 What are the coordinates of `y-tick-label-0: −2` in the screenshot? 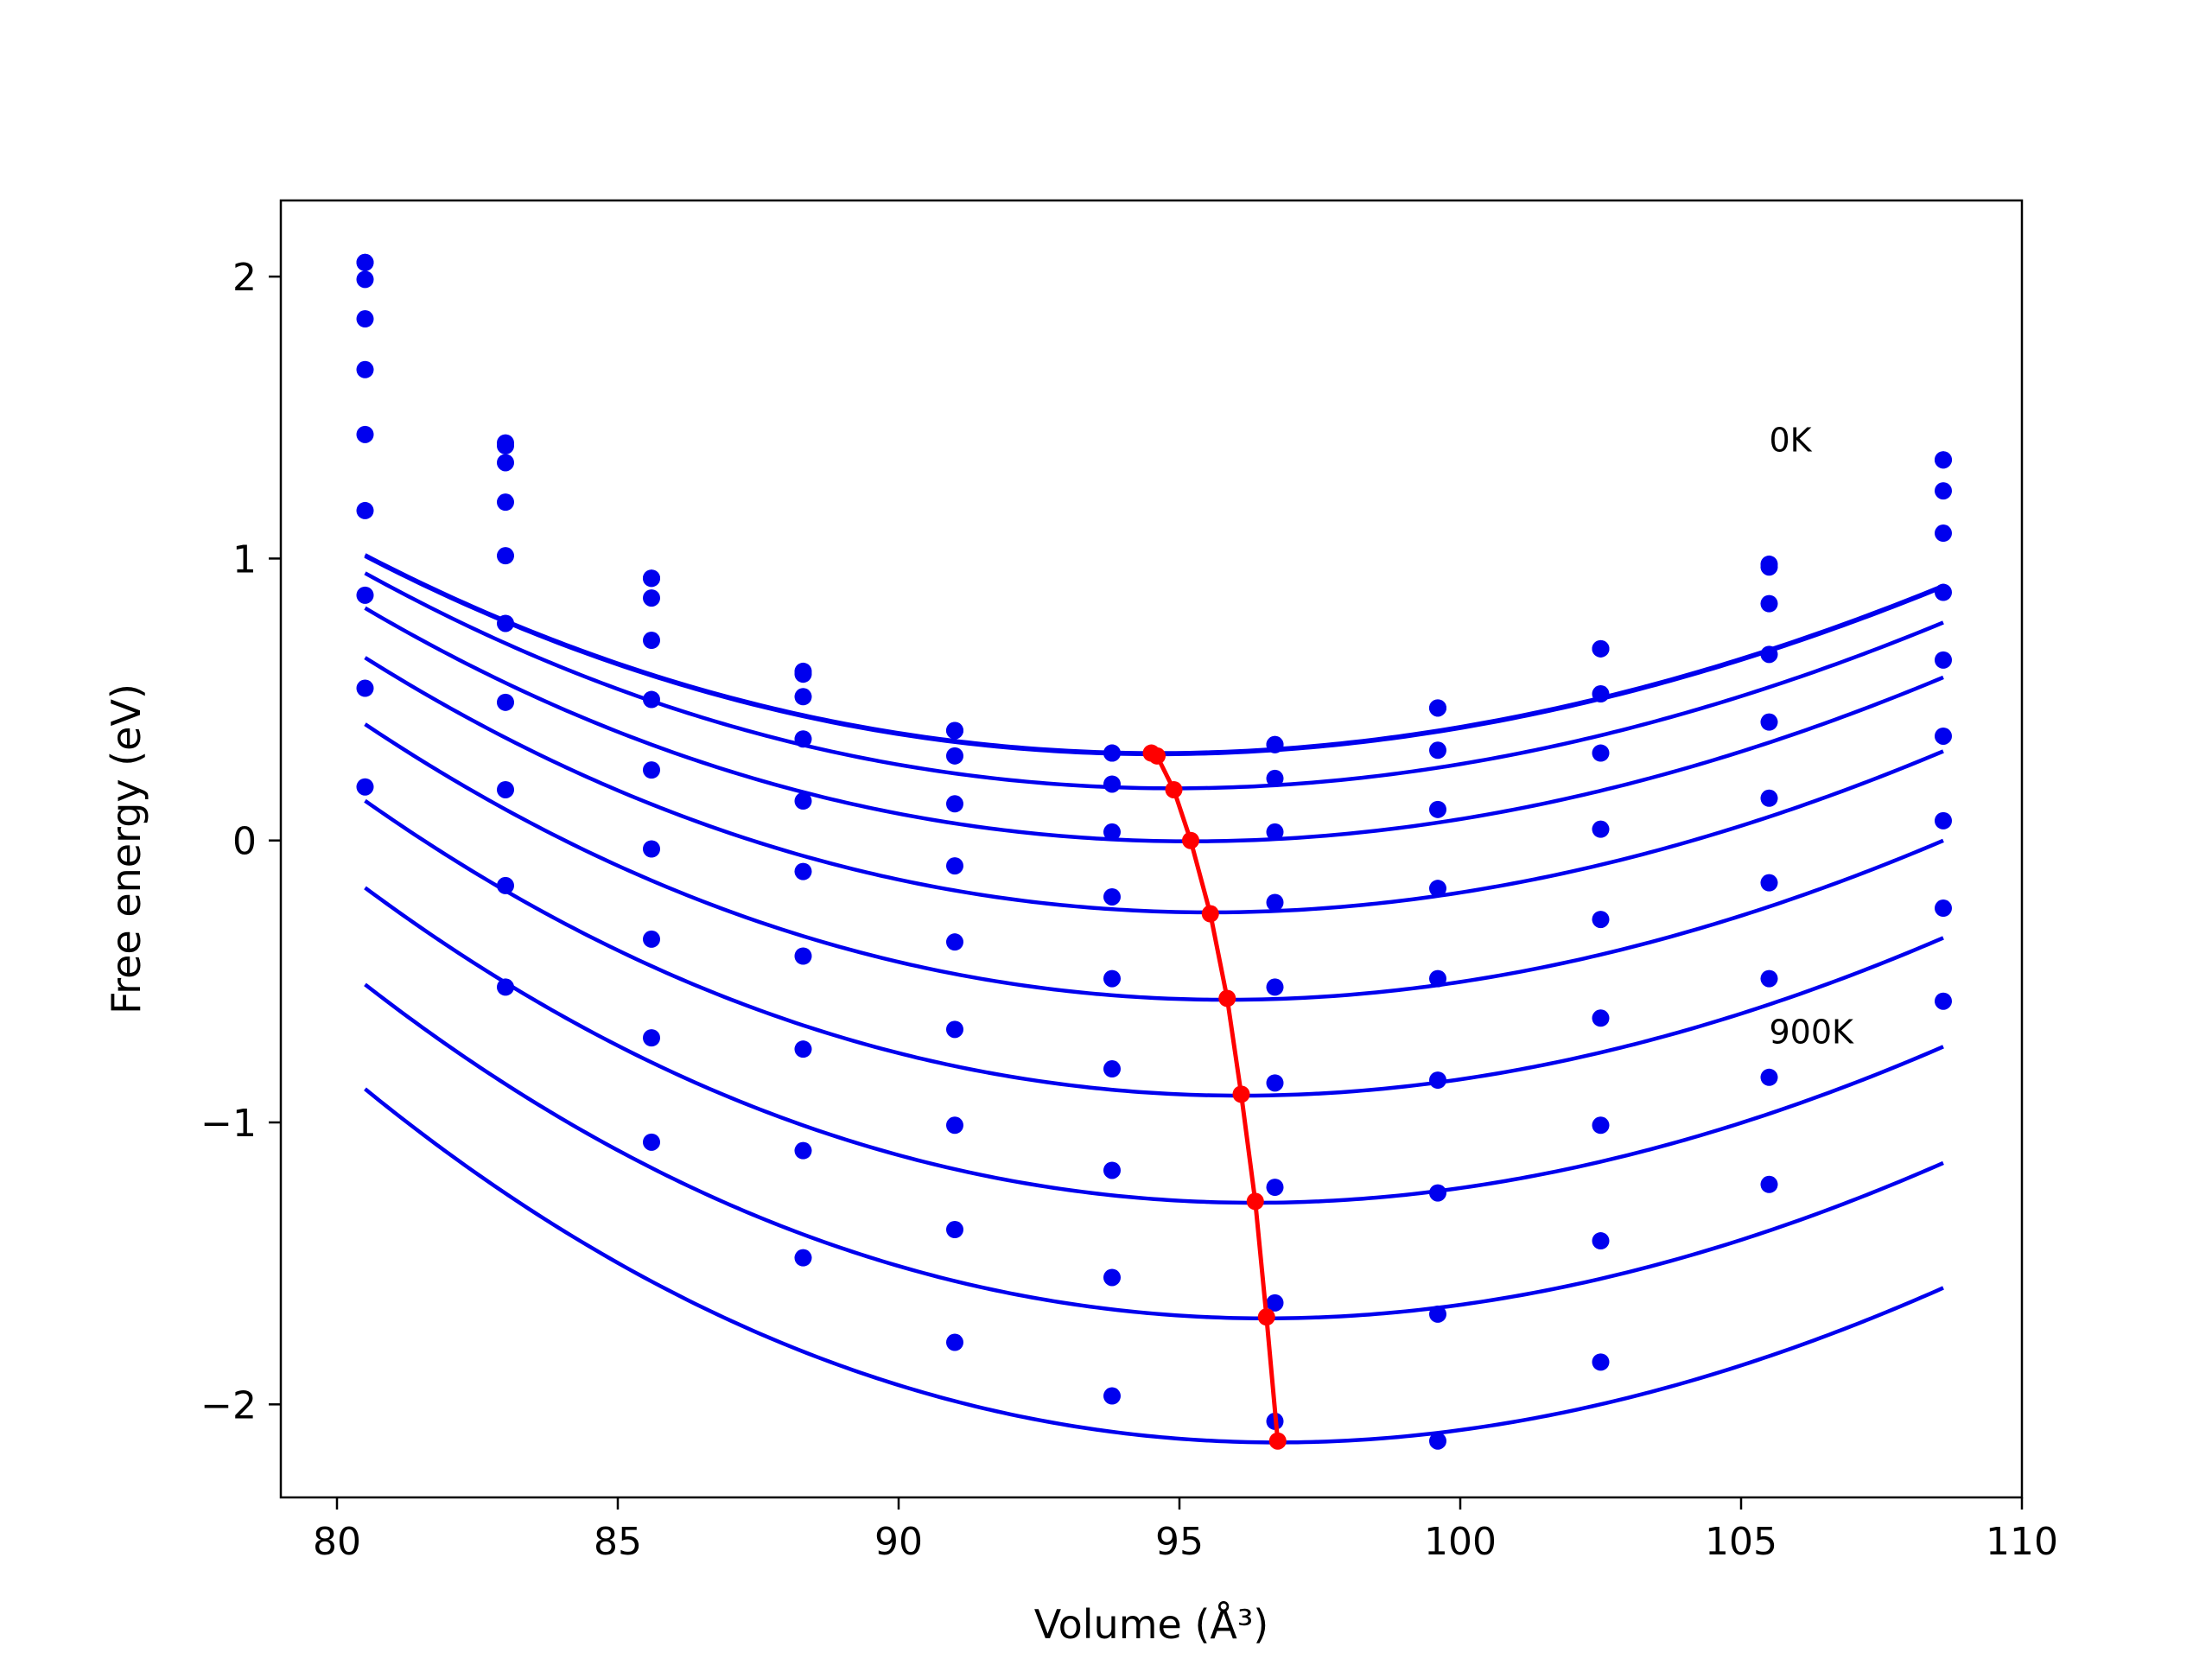 It's located at (229, 1405).